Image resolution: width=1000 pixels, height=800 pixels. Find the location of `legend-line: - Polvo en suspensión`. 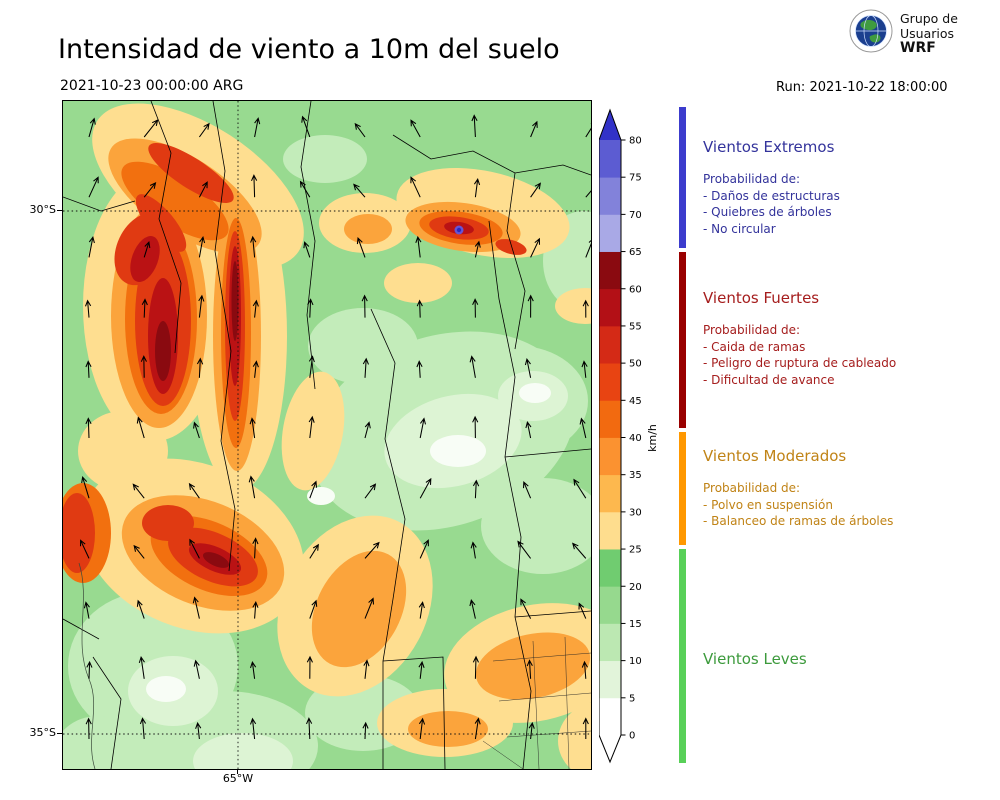

legend-line: - Polvo en suspensión is located at coordinates (768, 504).